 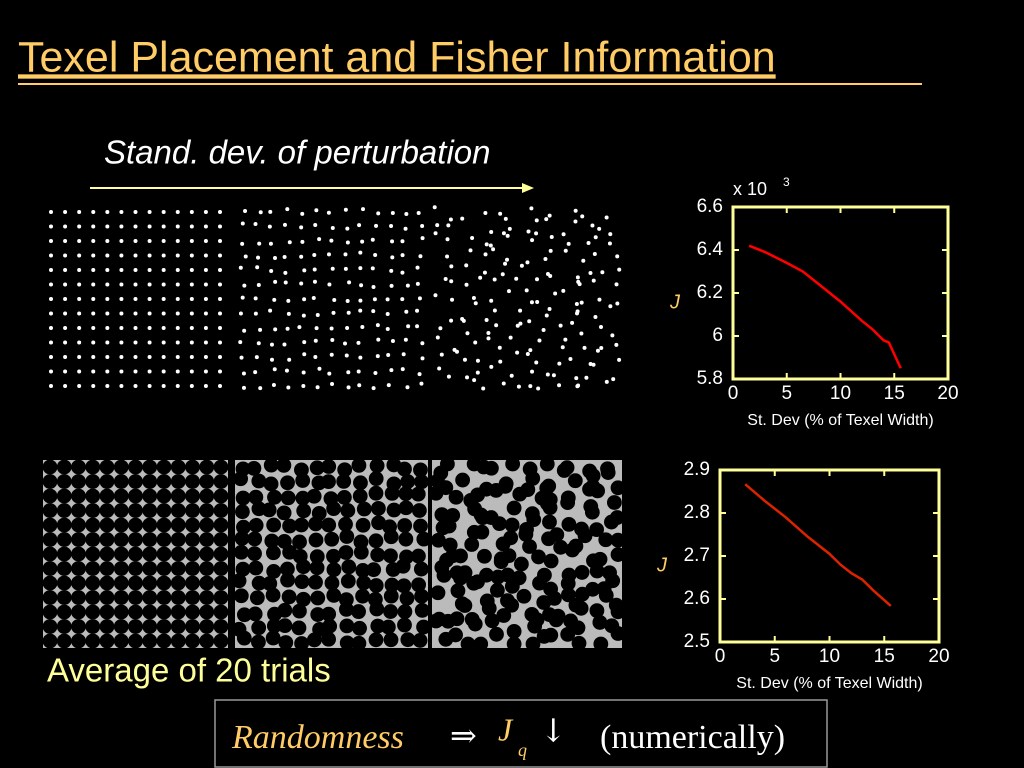 I want to click on y-tick-label: 2.8, so click(x=697, y=512).